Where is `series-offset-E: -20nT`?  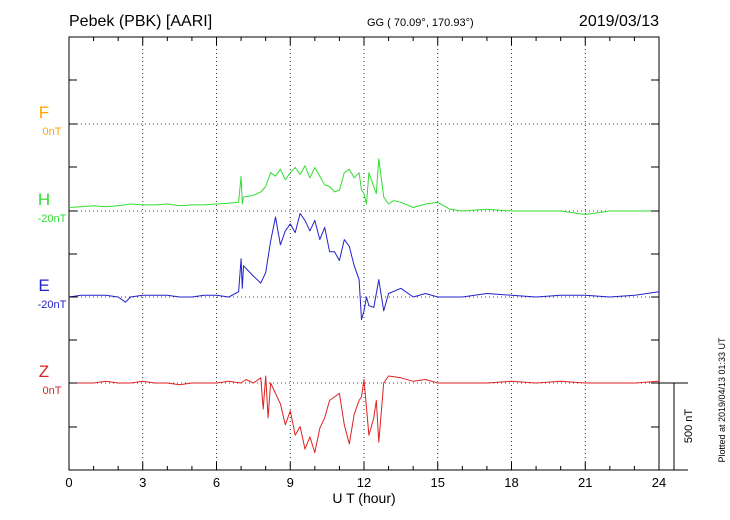 series-offset-E: -20nT is located at coordinates (52, 305).